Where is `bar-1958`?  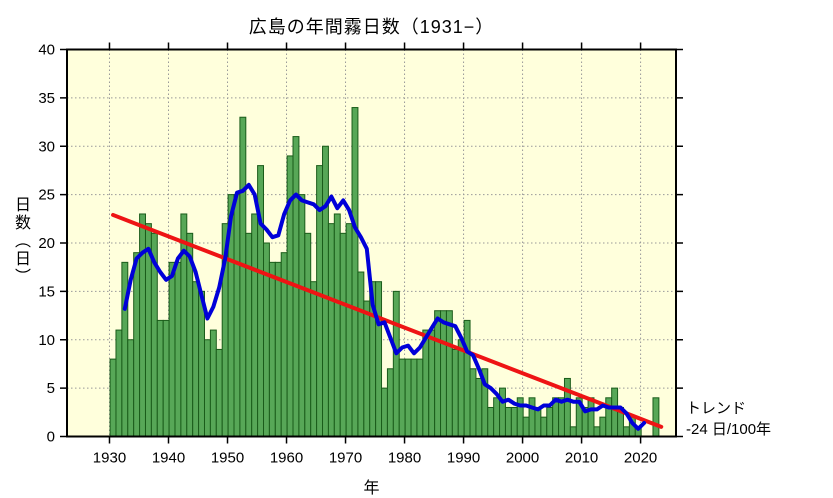
bar-1958 is located at coordinates (272, 349).